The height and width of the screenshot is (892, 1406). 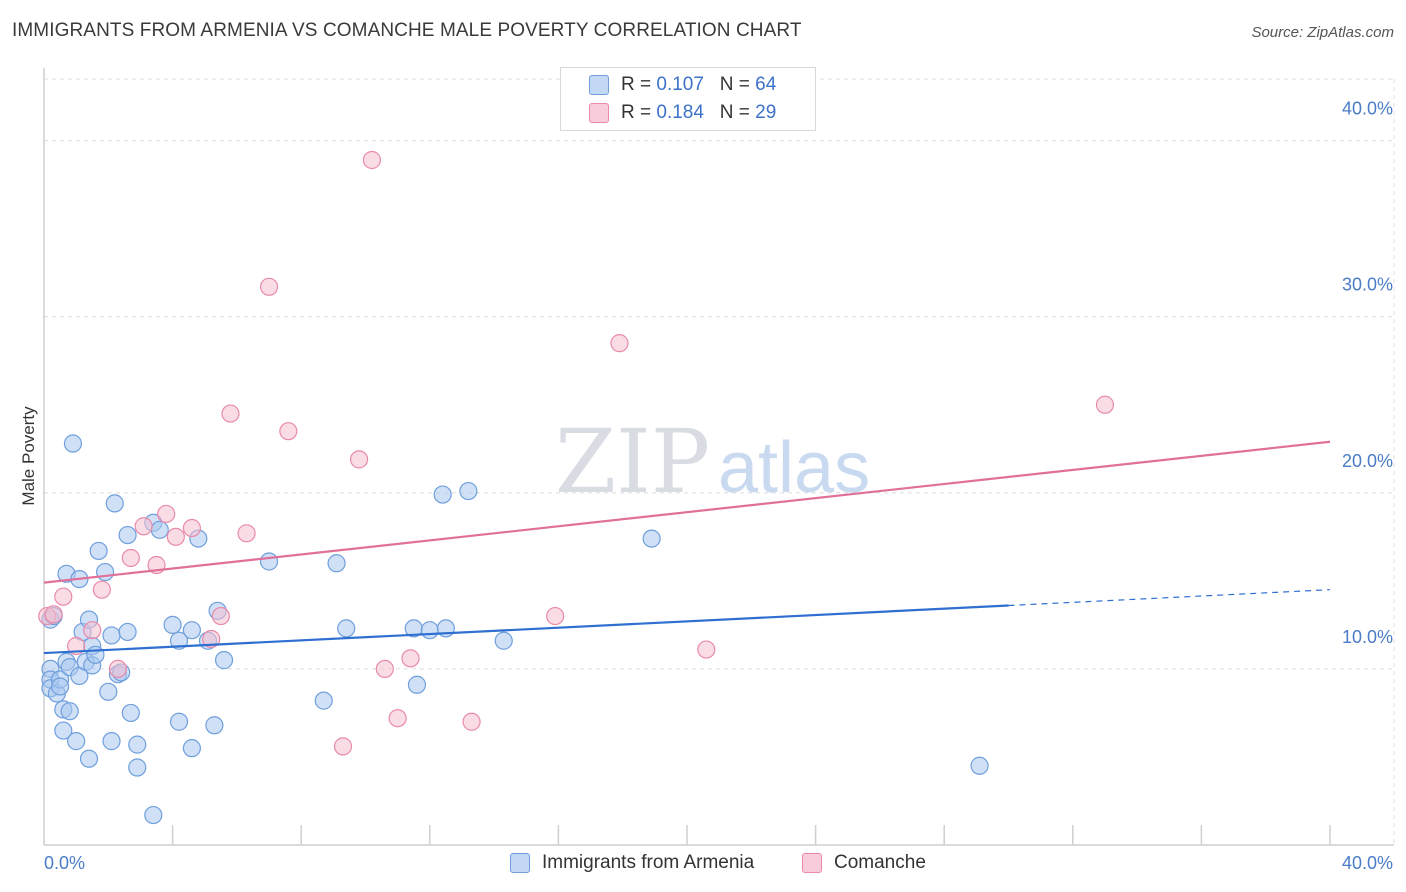 What do you see at coordinates (766, 84) in the screenshot?
I see `n-value: 64` at bounding box center [766, 84].